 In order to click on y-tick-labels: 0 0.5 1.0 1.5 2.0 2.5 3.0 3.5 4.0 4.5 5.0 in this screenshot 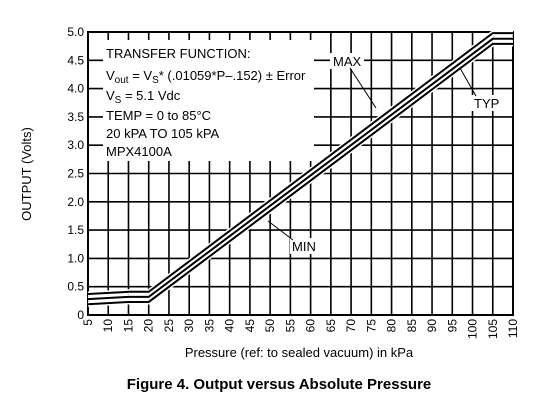, I will do `click(75, 173)`.